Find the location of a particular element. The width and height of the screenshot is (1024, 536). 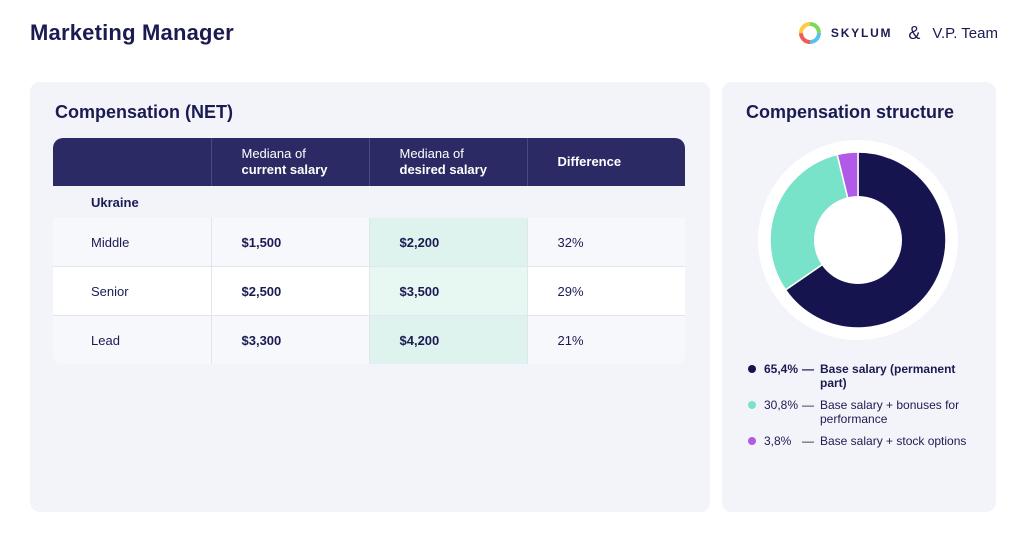

header-desired-line1: Mediana of is located at coordinates (431, 153).